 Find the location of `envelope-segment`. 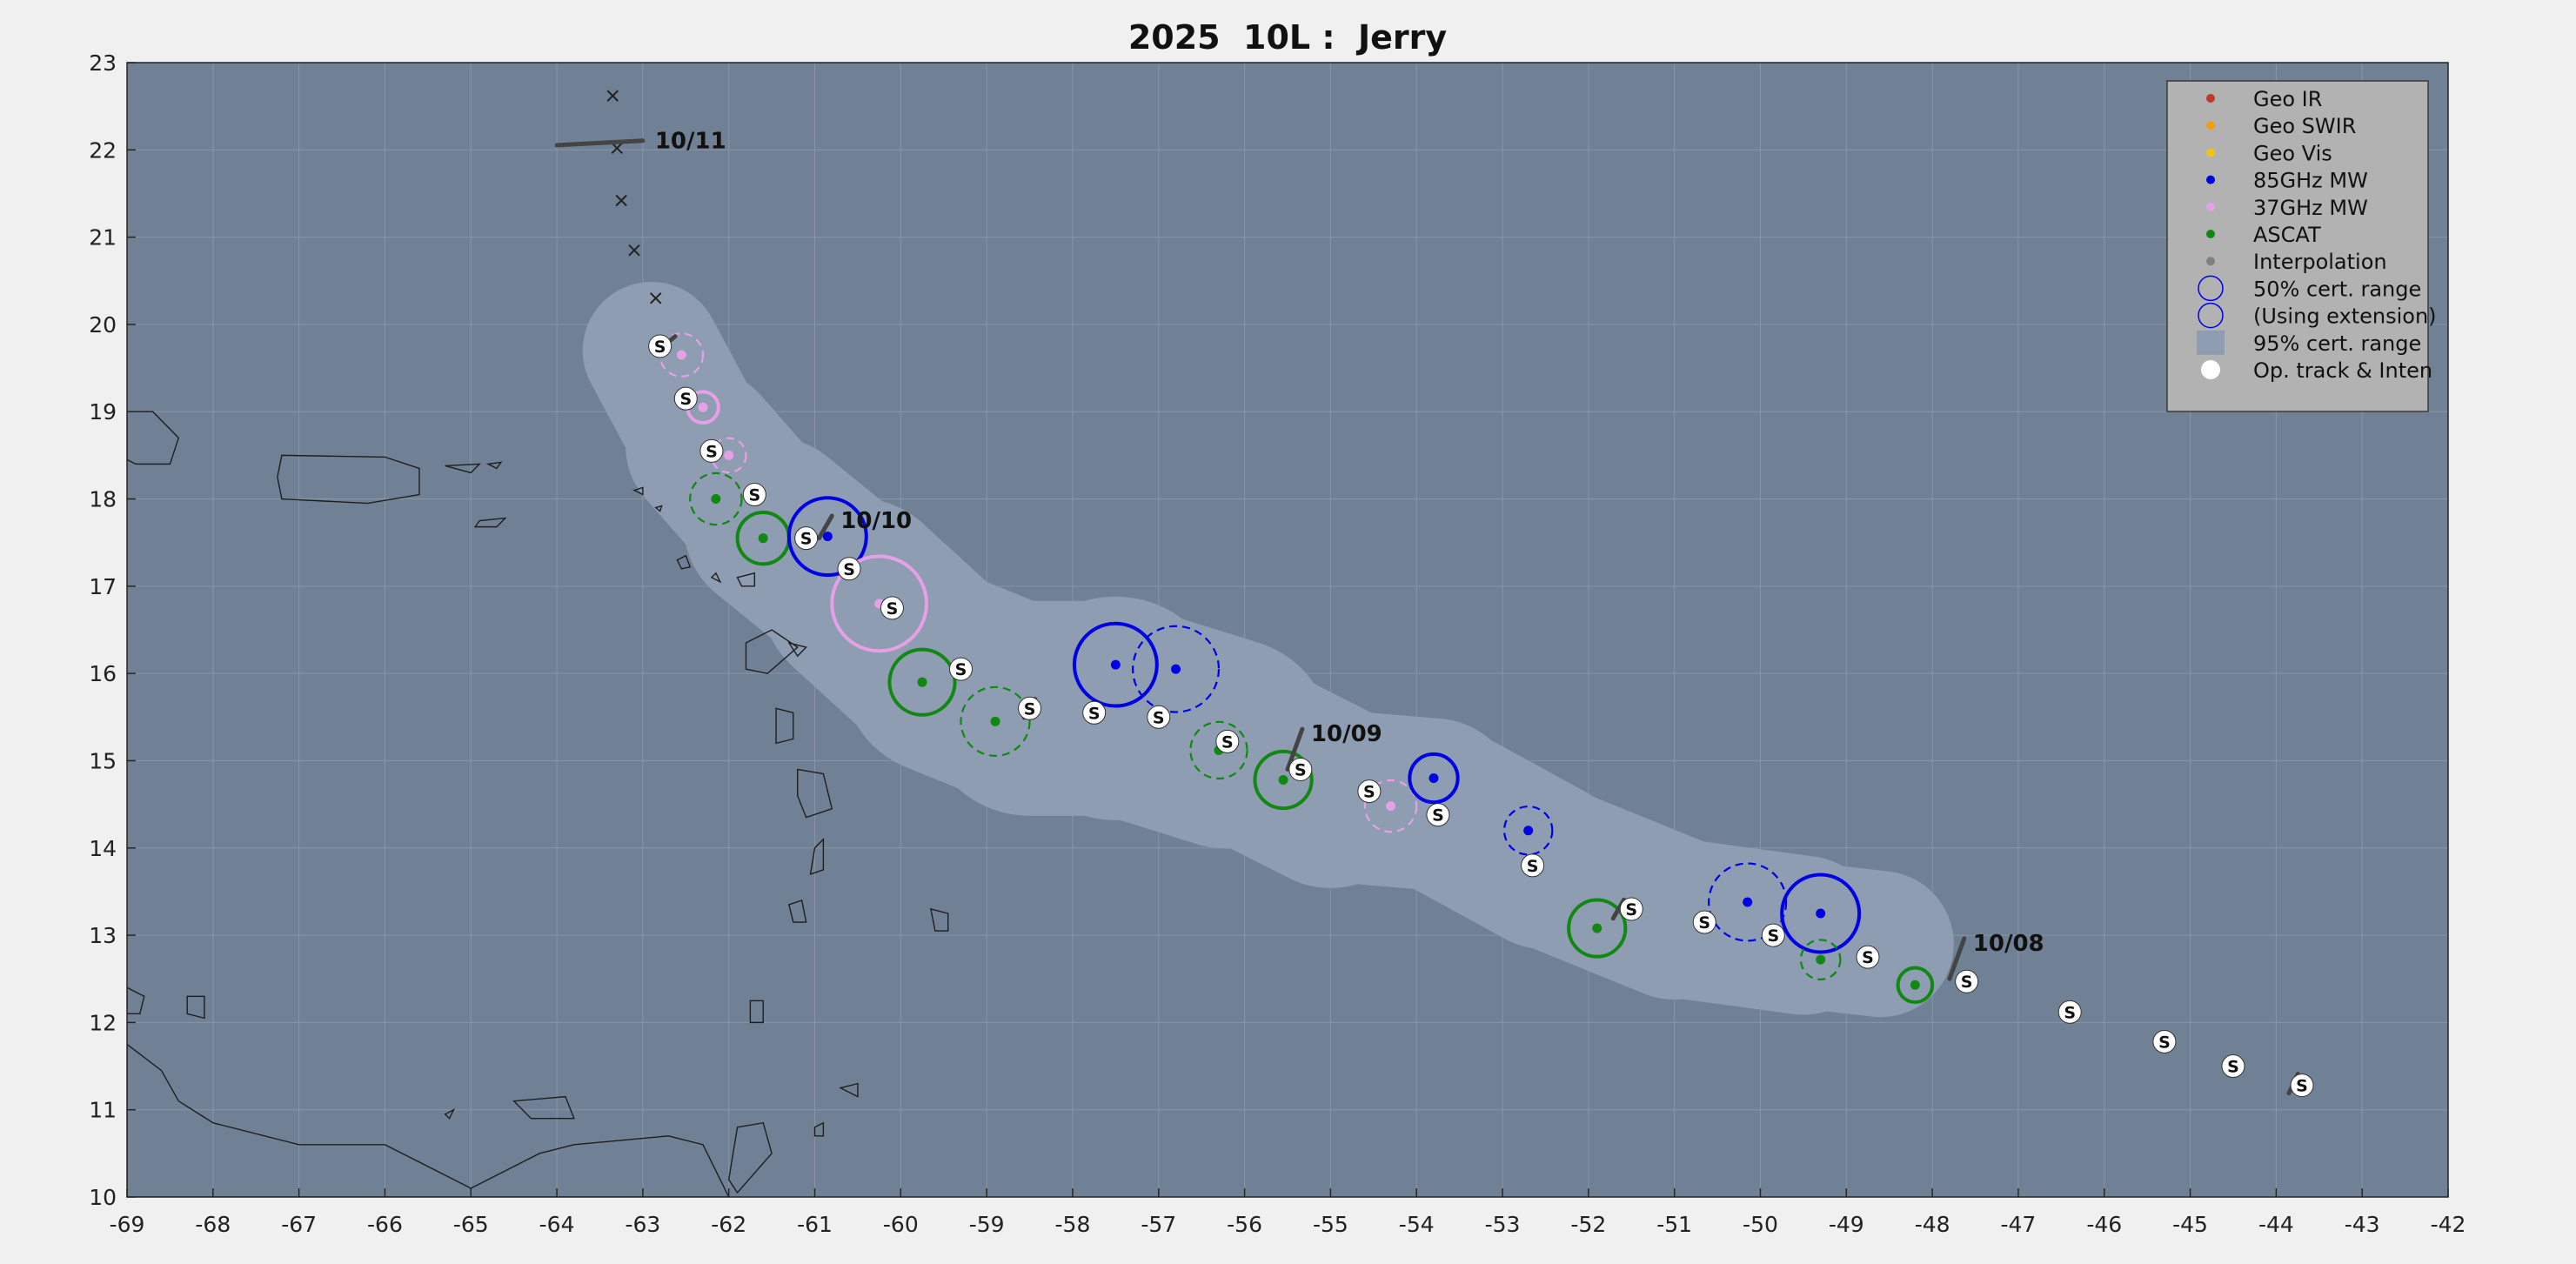

envelope-segment is located at coordinates (1880, 944).